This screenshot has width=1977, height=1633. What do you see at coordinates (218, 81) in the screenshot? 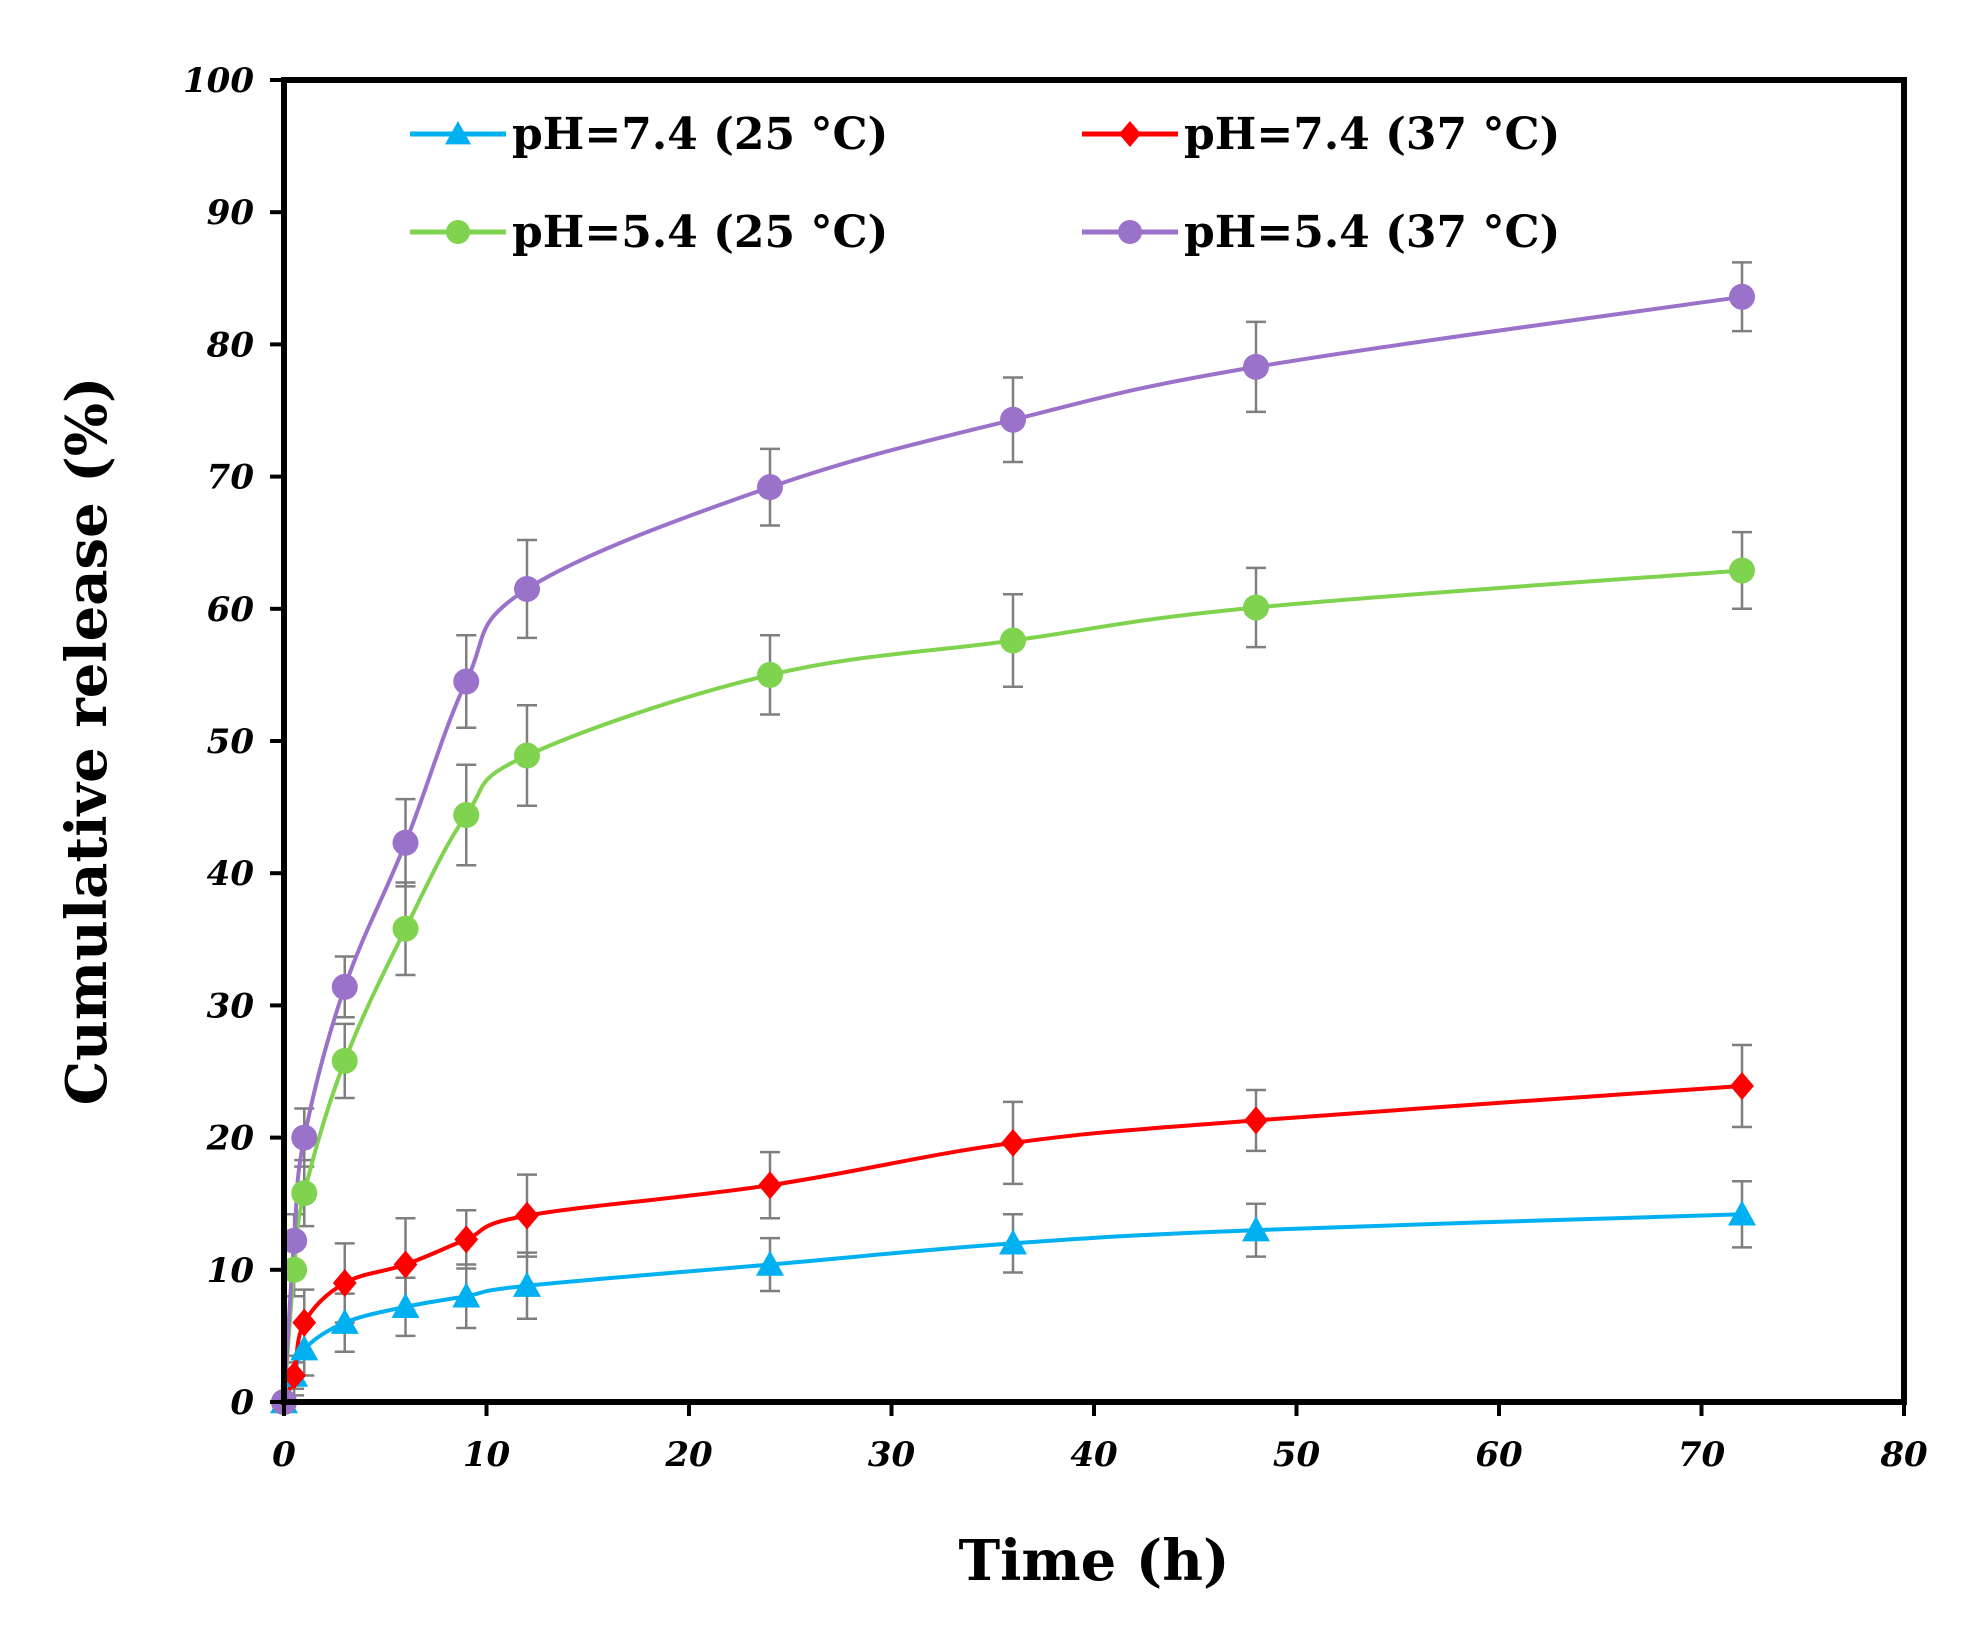
I see `y-tick-label: 100` at bounding box center [218, 81].